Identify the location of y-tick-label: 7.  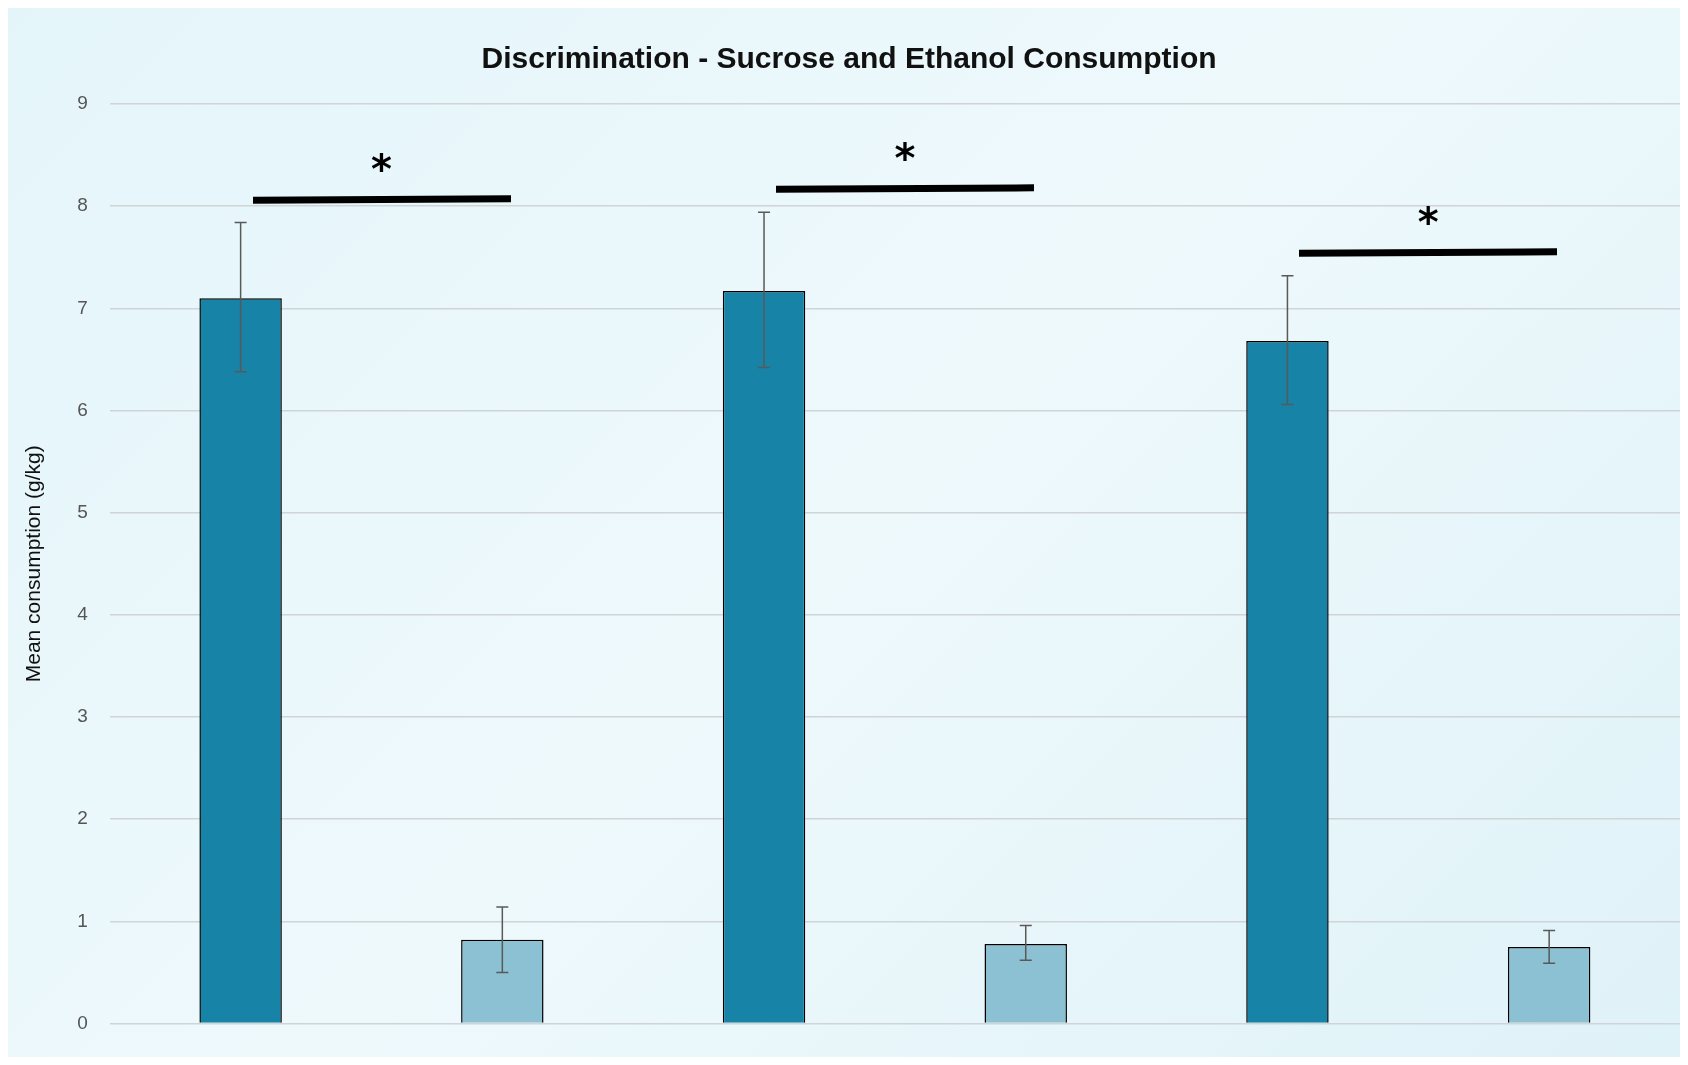
(82, 307).